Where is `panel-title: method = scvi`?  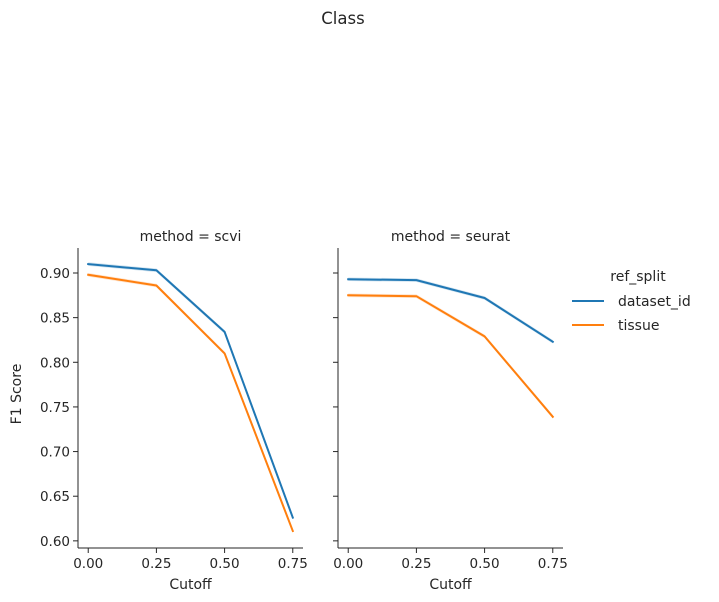
panel-title: method = scvi is located at coordinates (191, 237).